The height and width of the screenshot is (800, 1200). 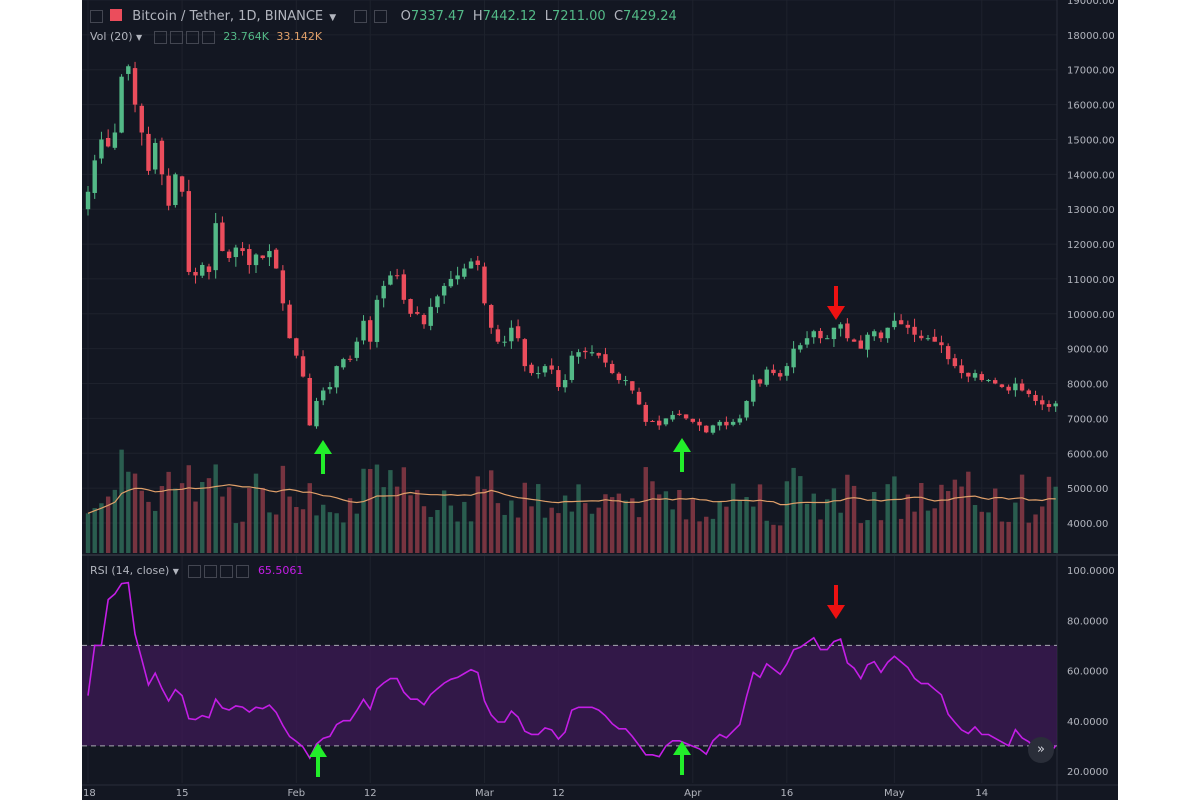 What do you see at coordinates (296, 793) in the screenshot?
I see `time-tick-label: Feb` at bounding box center [296, 793].